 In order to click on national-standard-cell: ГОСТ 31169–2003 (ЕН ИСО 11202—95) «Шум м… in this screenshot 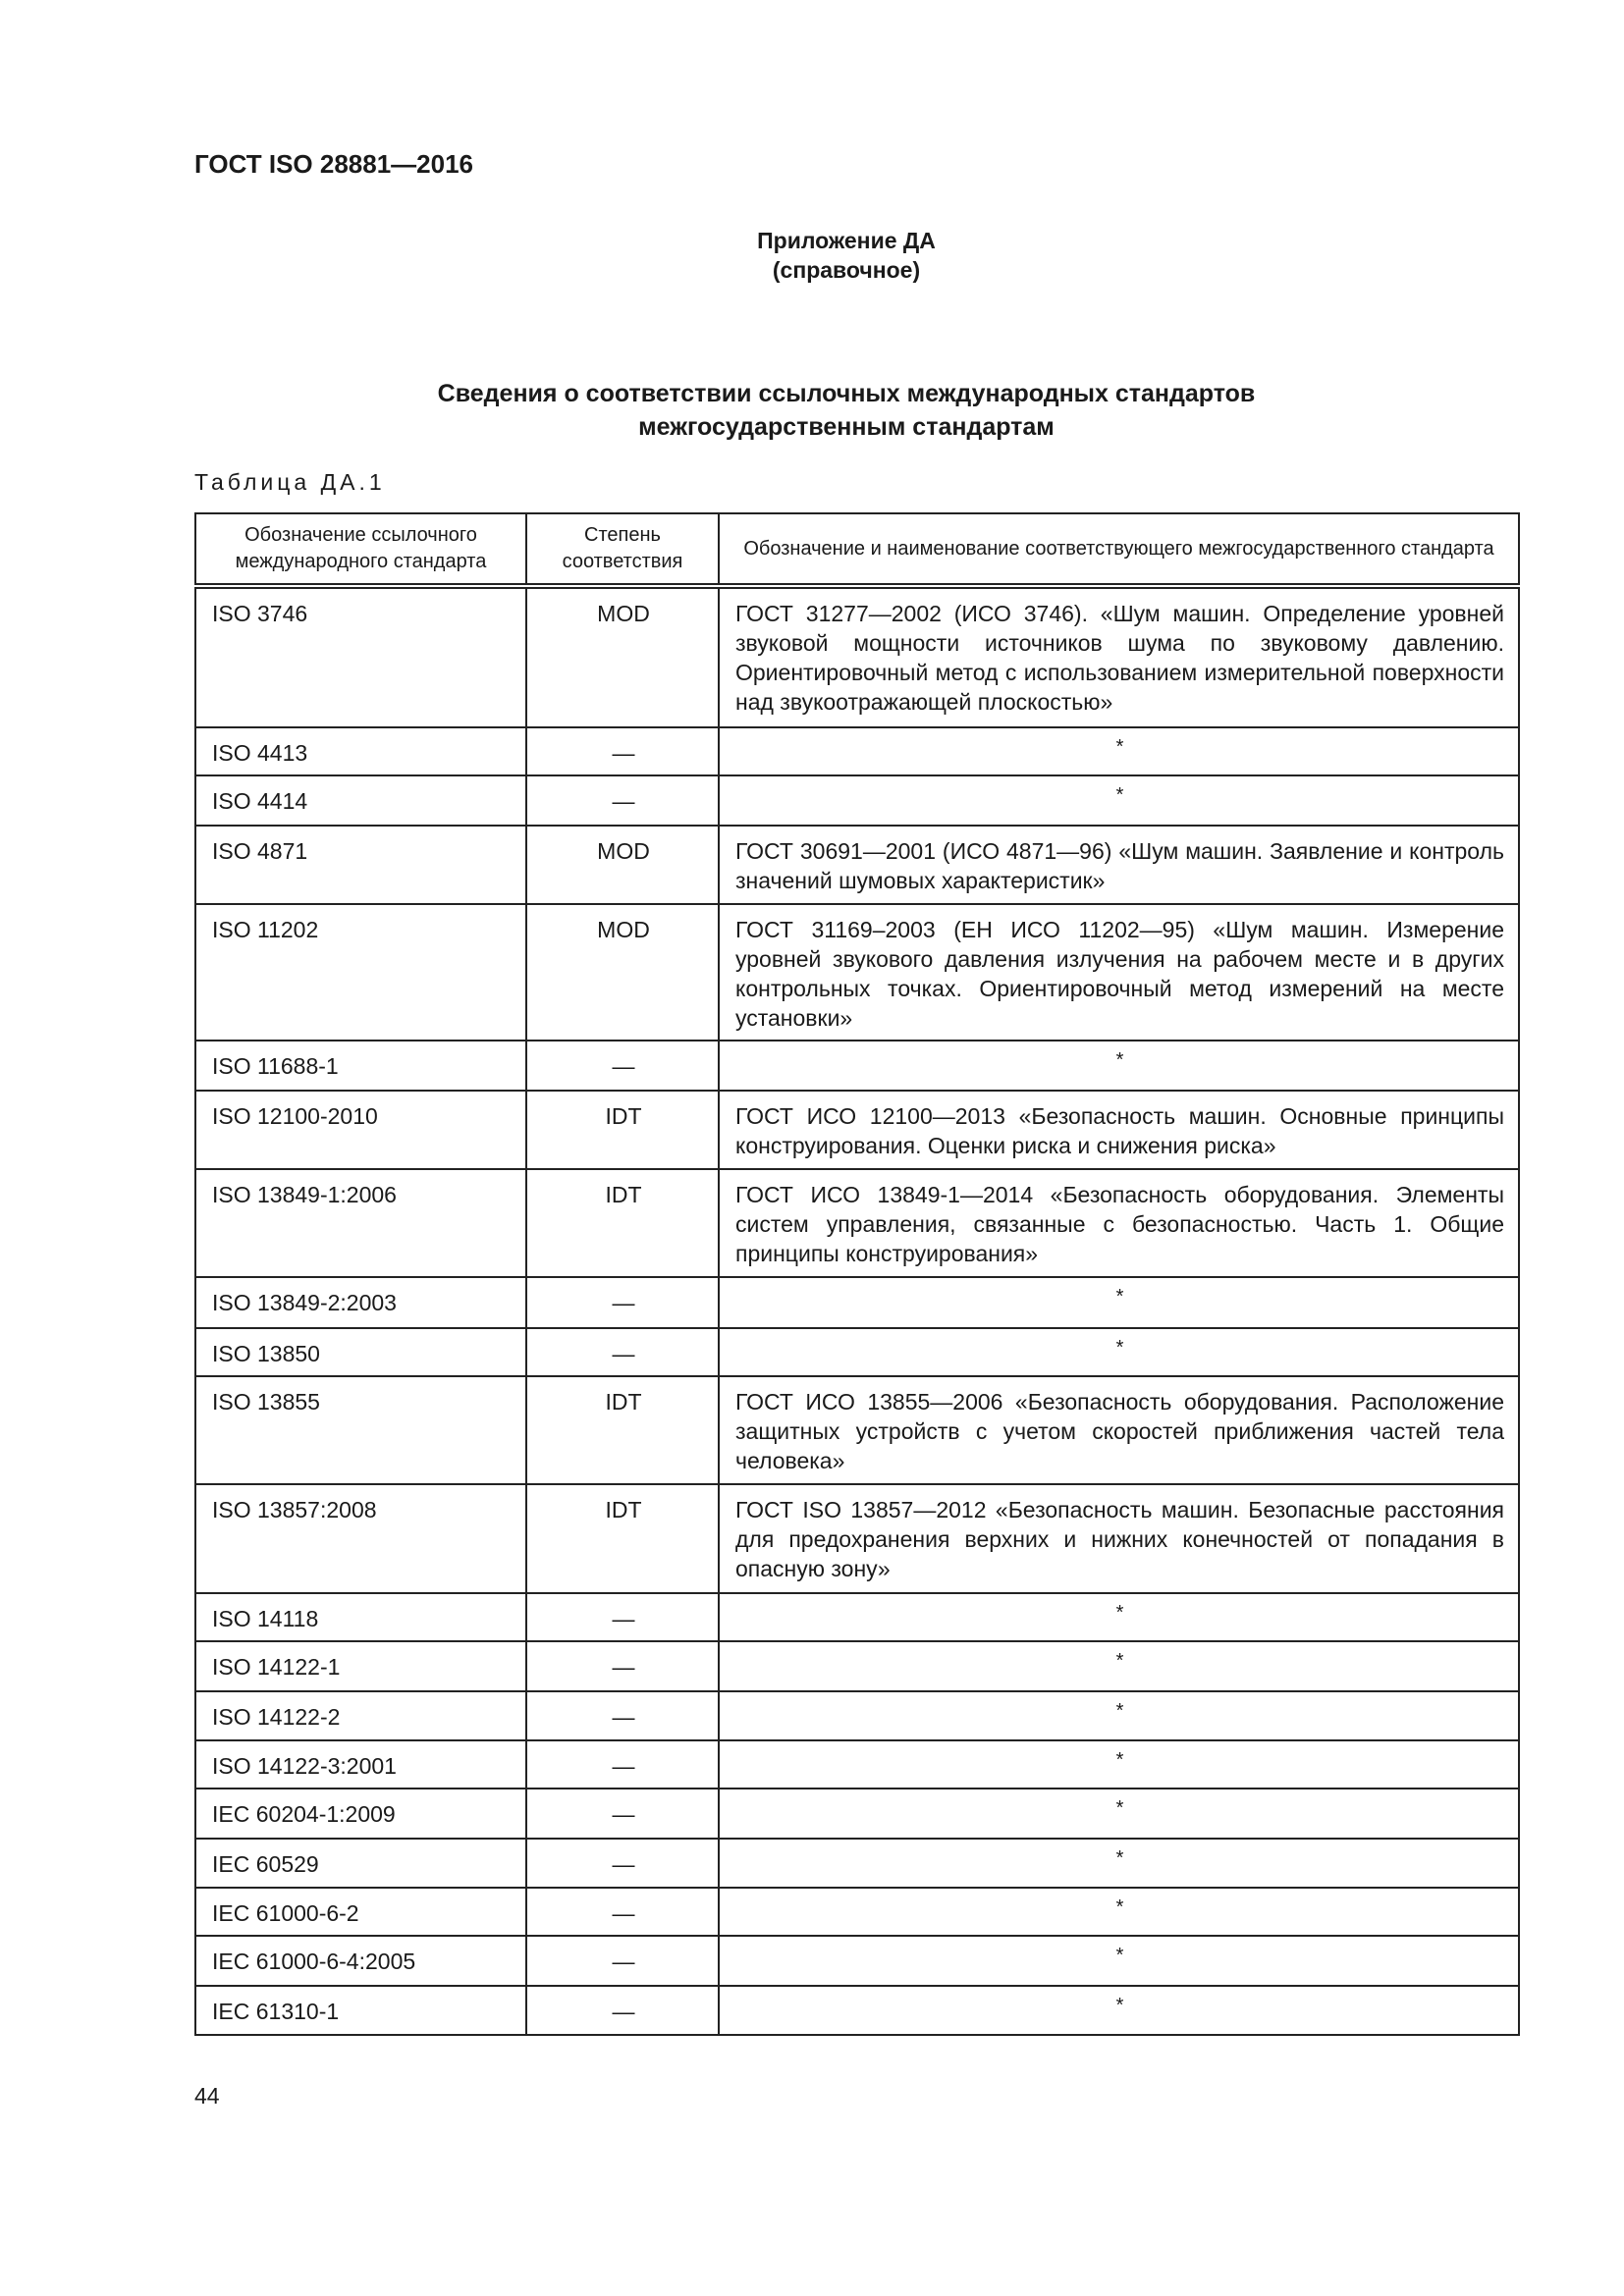, I will do `click(1119, 972)`.